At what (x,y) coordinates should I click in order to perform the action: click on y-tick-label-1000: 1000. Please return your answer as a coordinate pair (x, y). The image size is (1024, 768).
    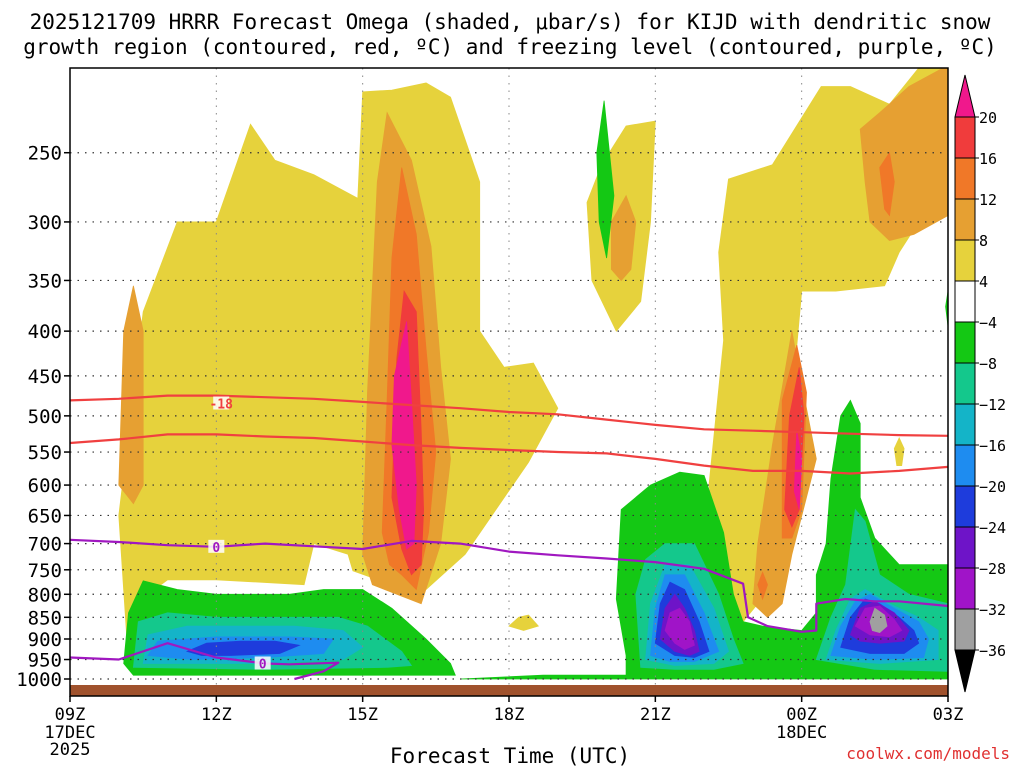
    Looking at the image, I should click on (39, 680).